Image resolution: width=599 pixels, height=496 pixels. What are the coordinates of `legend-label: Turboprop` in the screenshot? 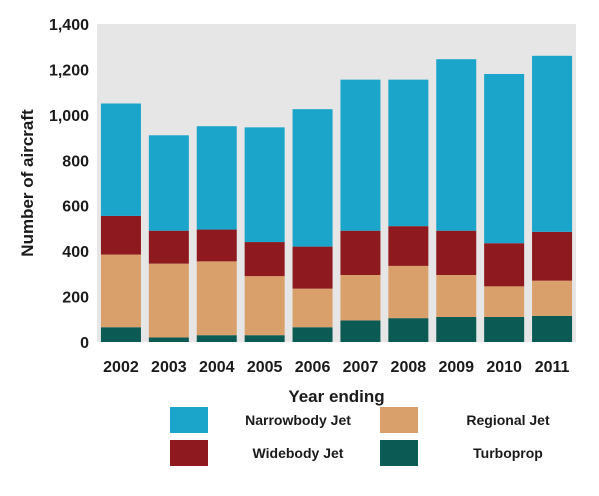 It's located at (508, 453).